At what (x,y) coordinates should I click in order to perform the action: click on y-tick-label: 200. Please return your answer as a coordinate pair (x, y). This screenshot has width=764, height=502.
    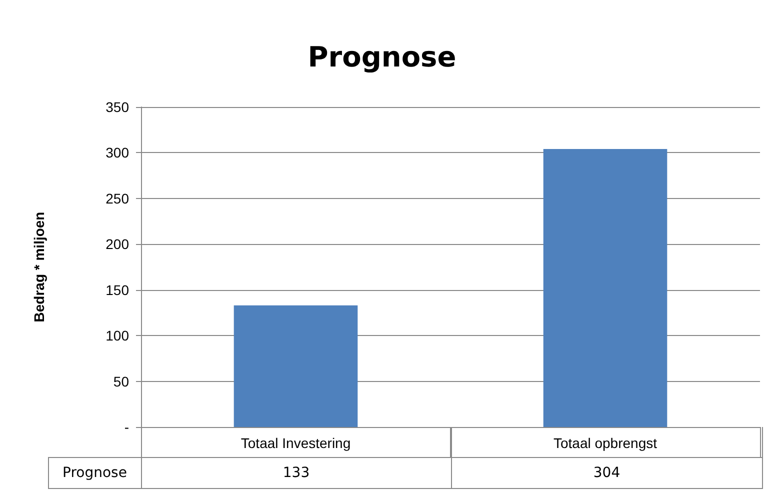
    Looking at the image, I should click on (118, 244).